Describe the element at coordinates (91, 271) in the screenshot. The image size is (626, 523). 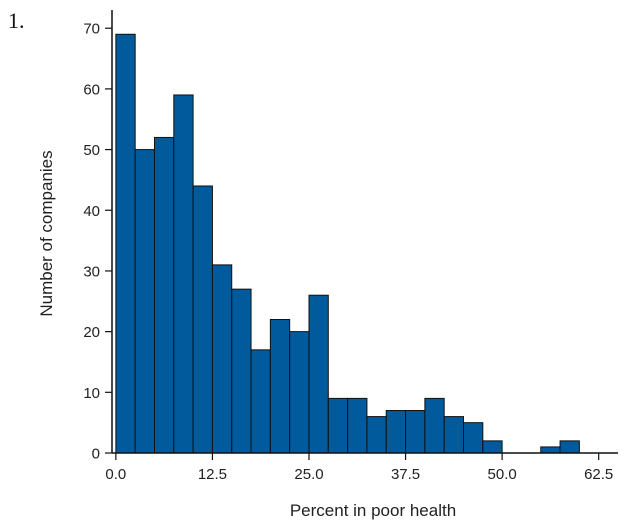
I see `y-tick-label: 30` at that location.